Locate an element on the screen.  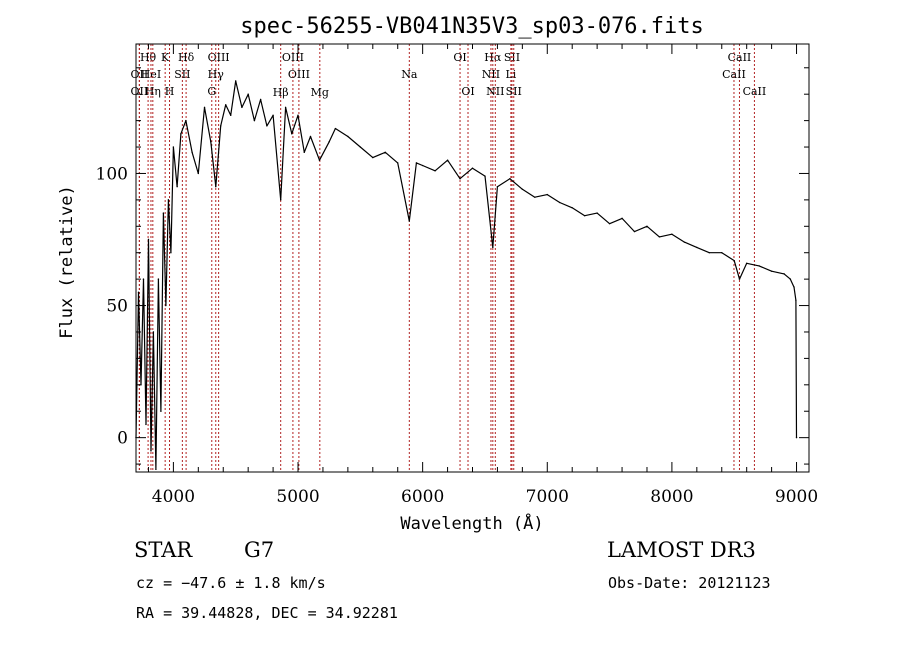
chart-title: spec-56255-VB041N35V3_sp03-076.fits is located at coordinates (472, 26).